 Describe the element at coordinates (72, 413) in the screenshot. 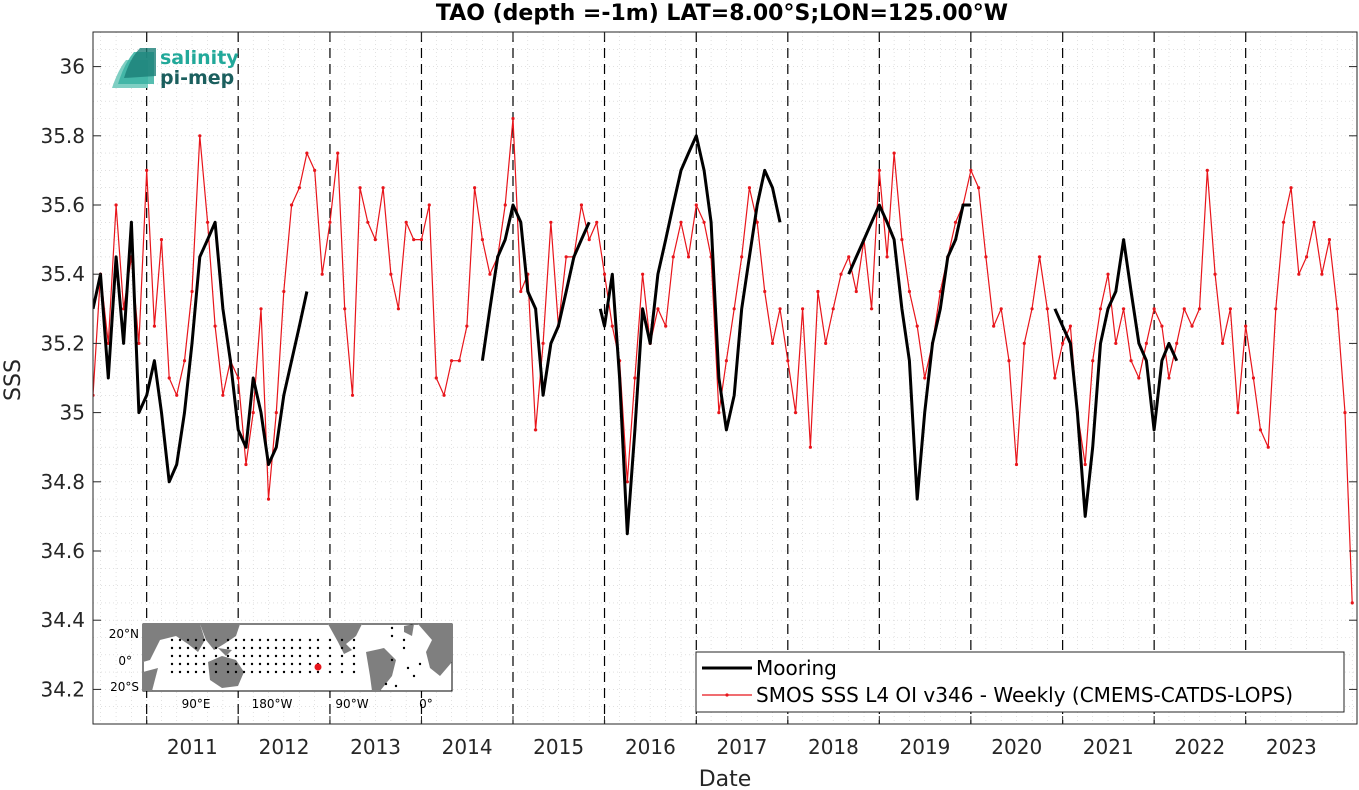

I see `y-tick-label: 35` at that location.